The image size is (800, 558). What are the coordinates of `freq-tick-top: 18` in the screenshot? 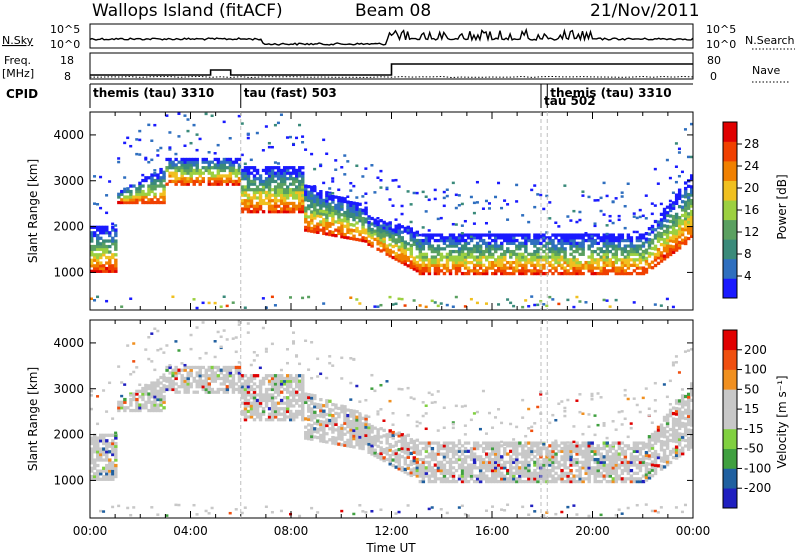 It's located at (67, 60).